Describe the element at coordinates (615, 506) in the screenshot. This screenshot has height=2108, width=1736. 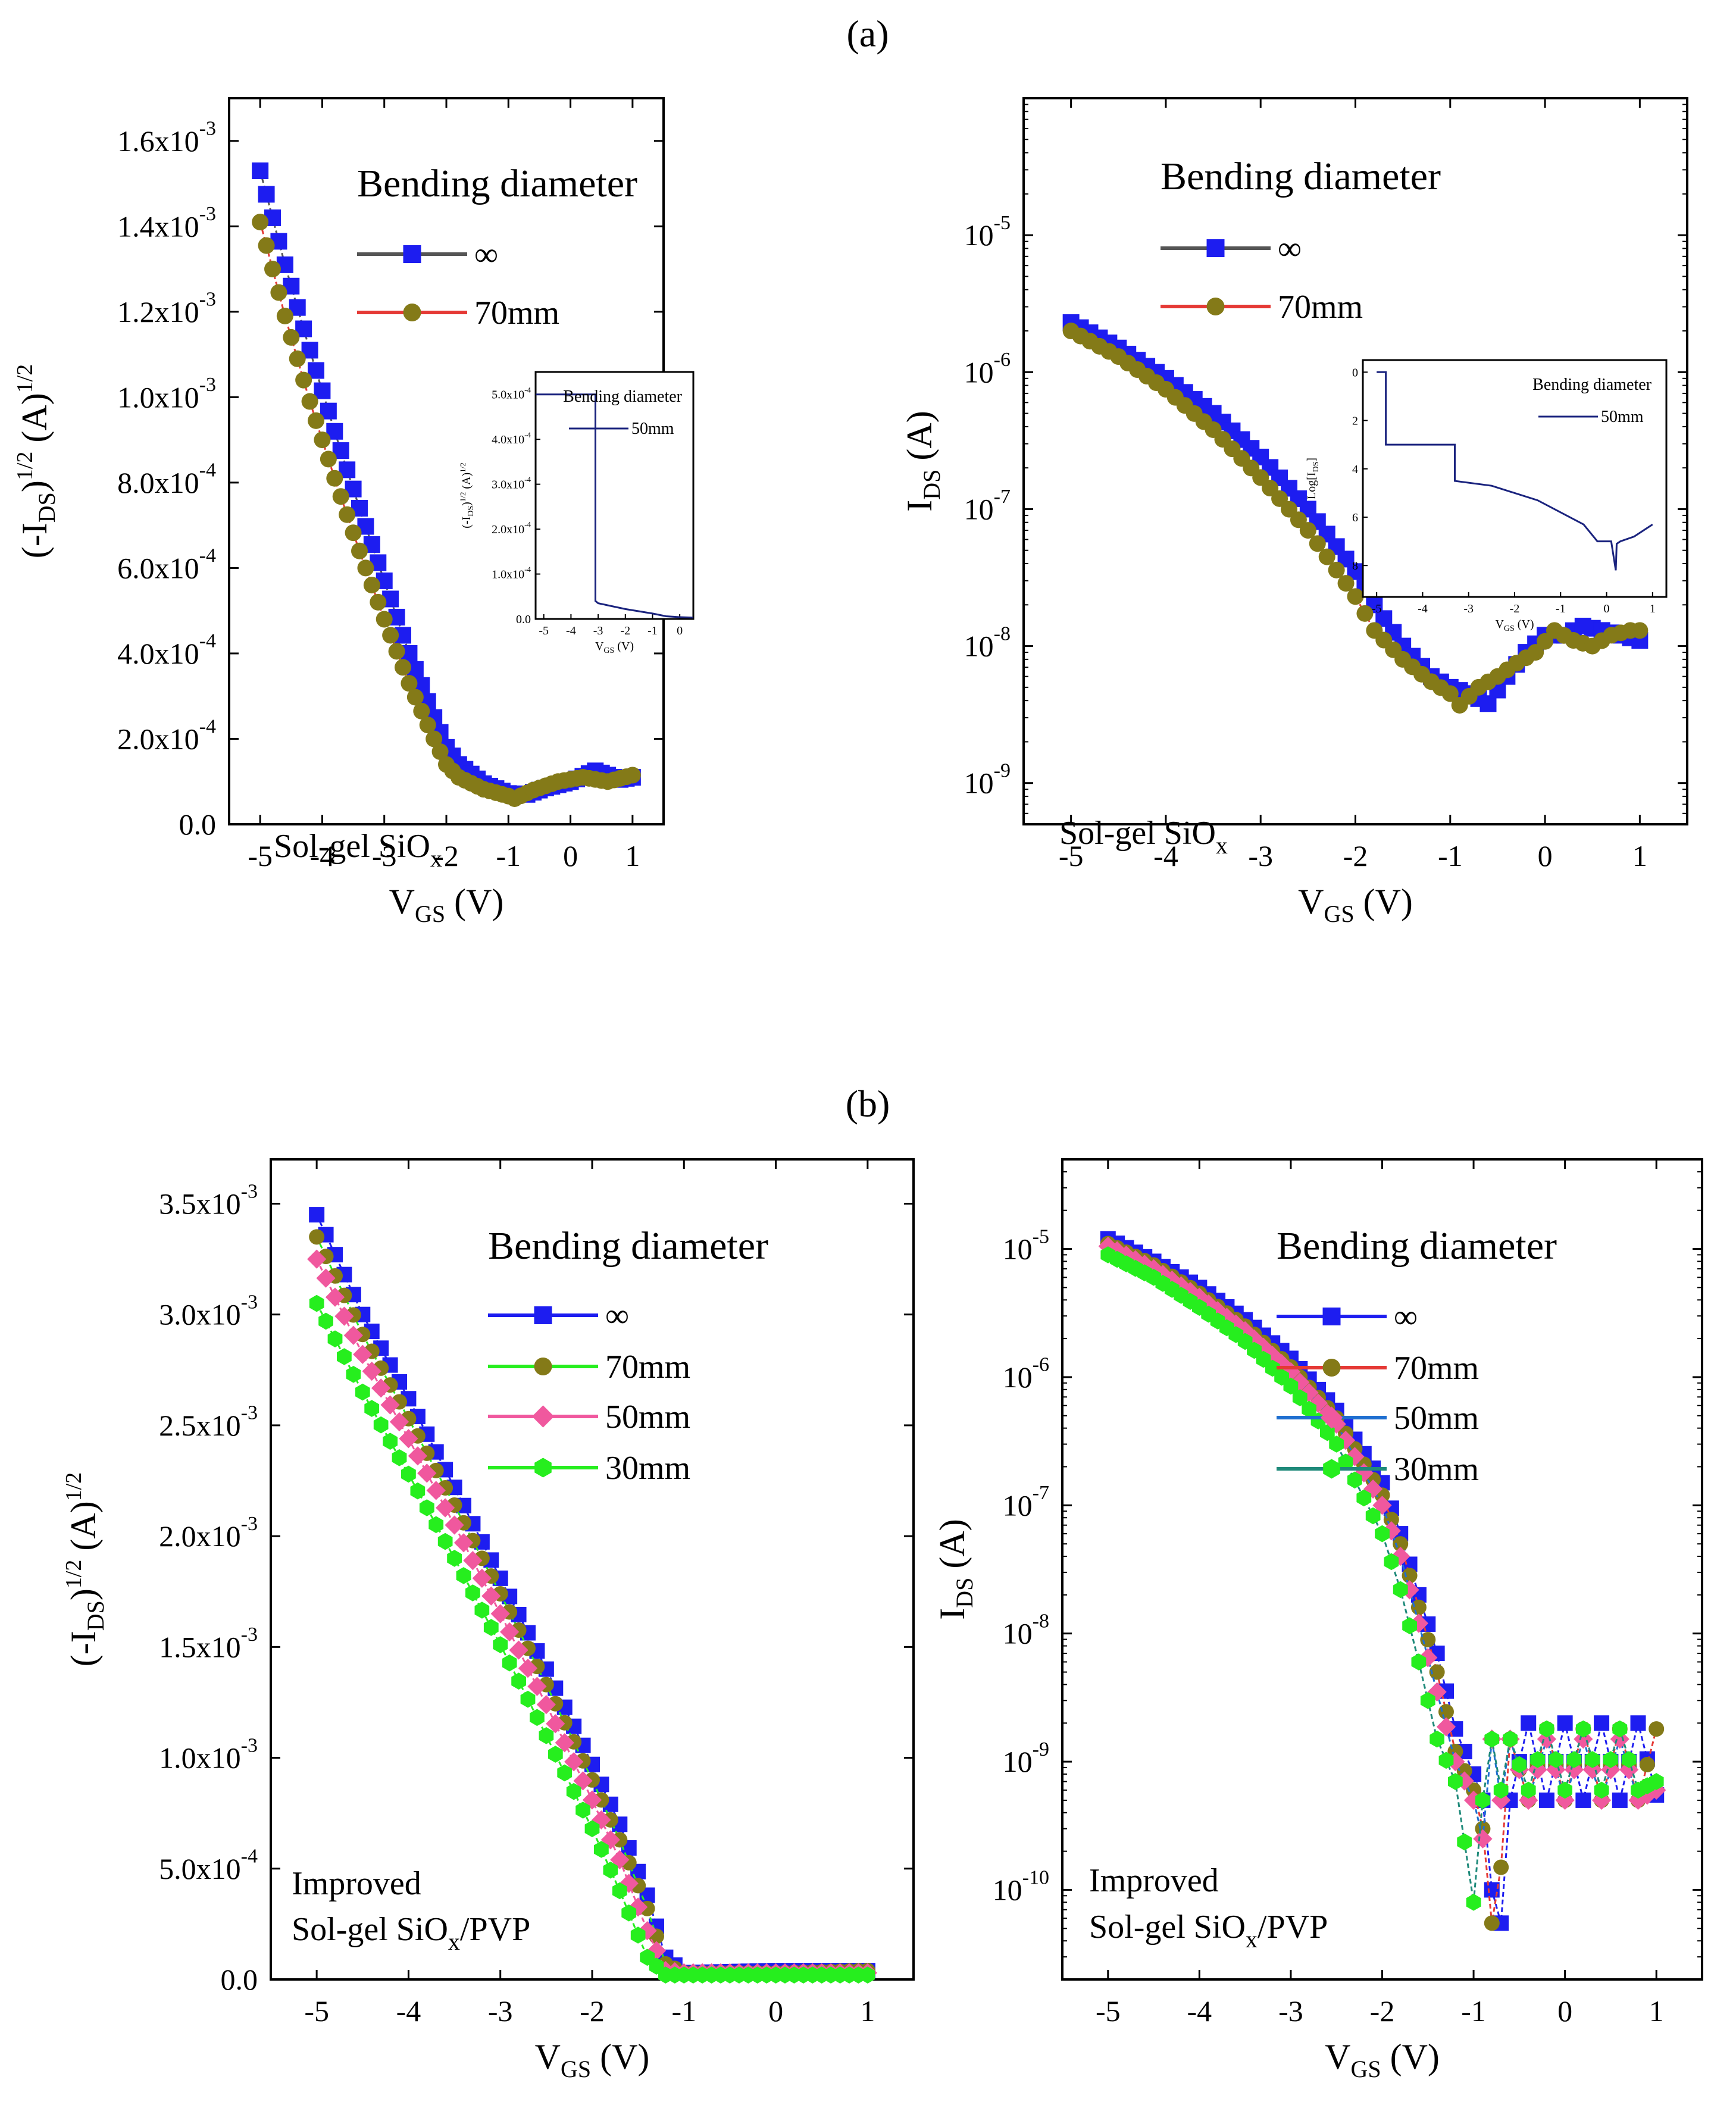
I see `inset-series-line` at that location.